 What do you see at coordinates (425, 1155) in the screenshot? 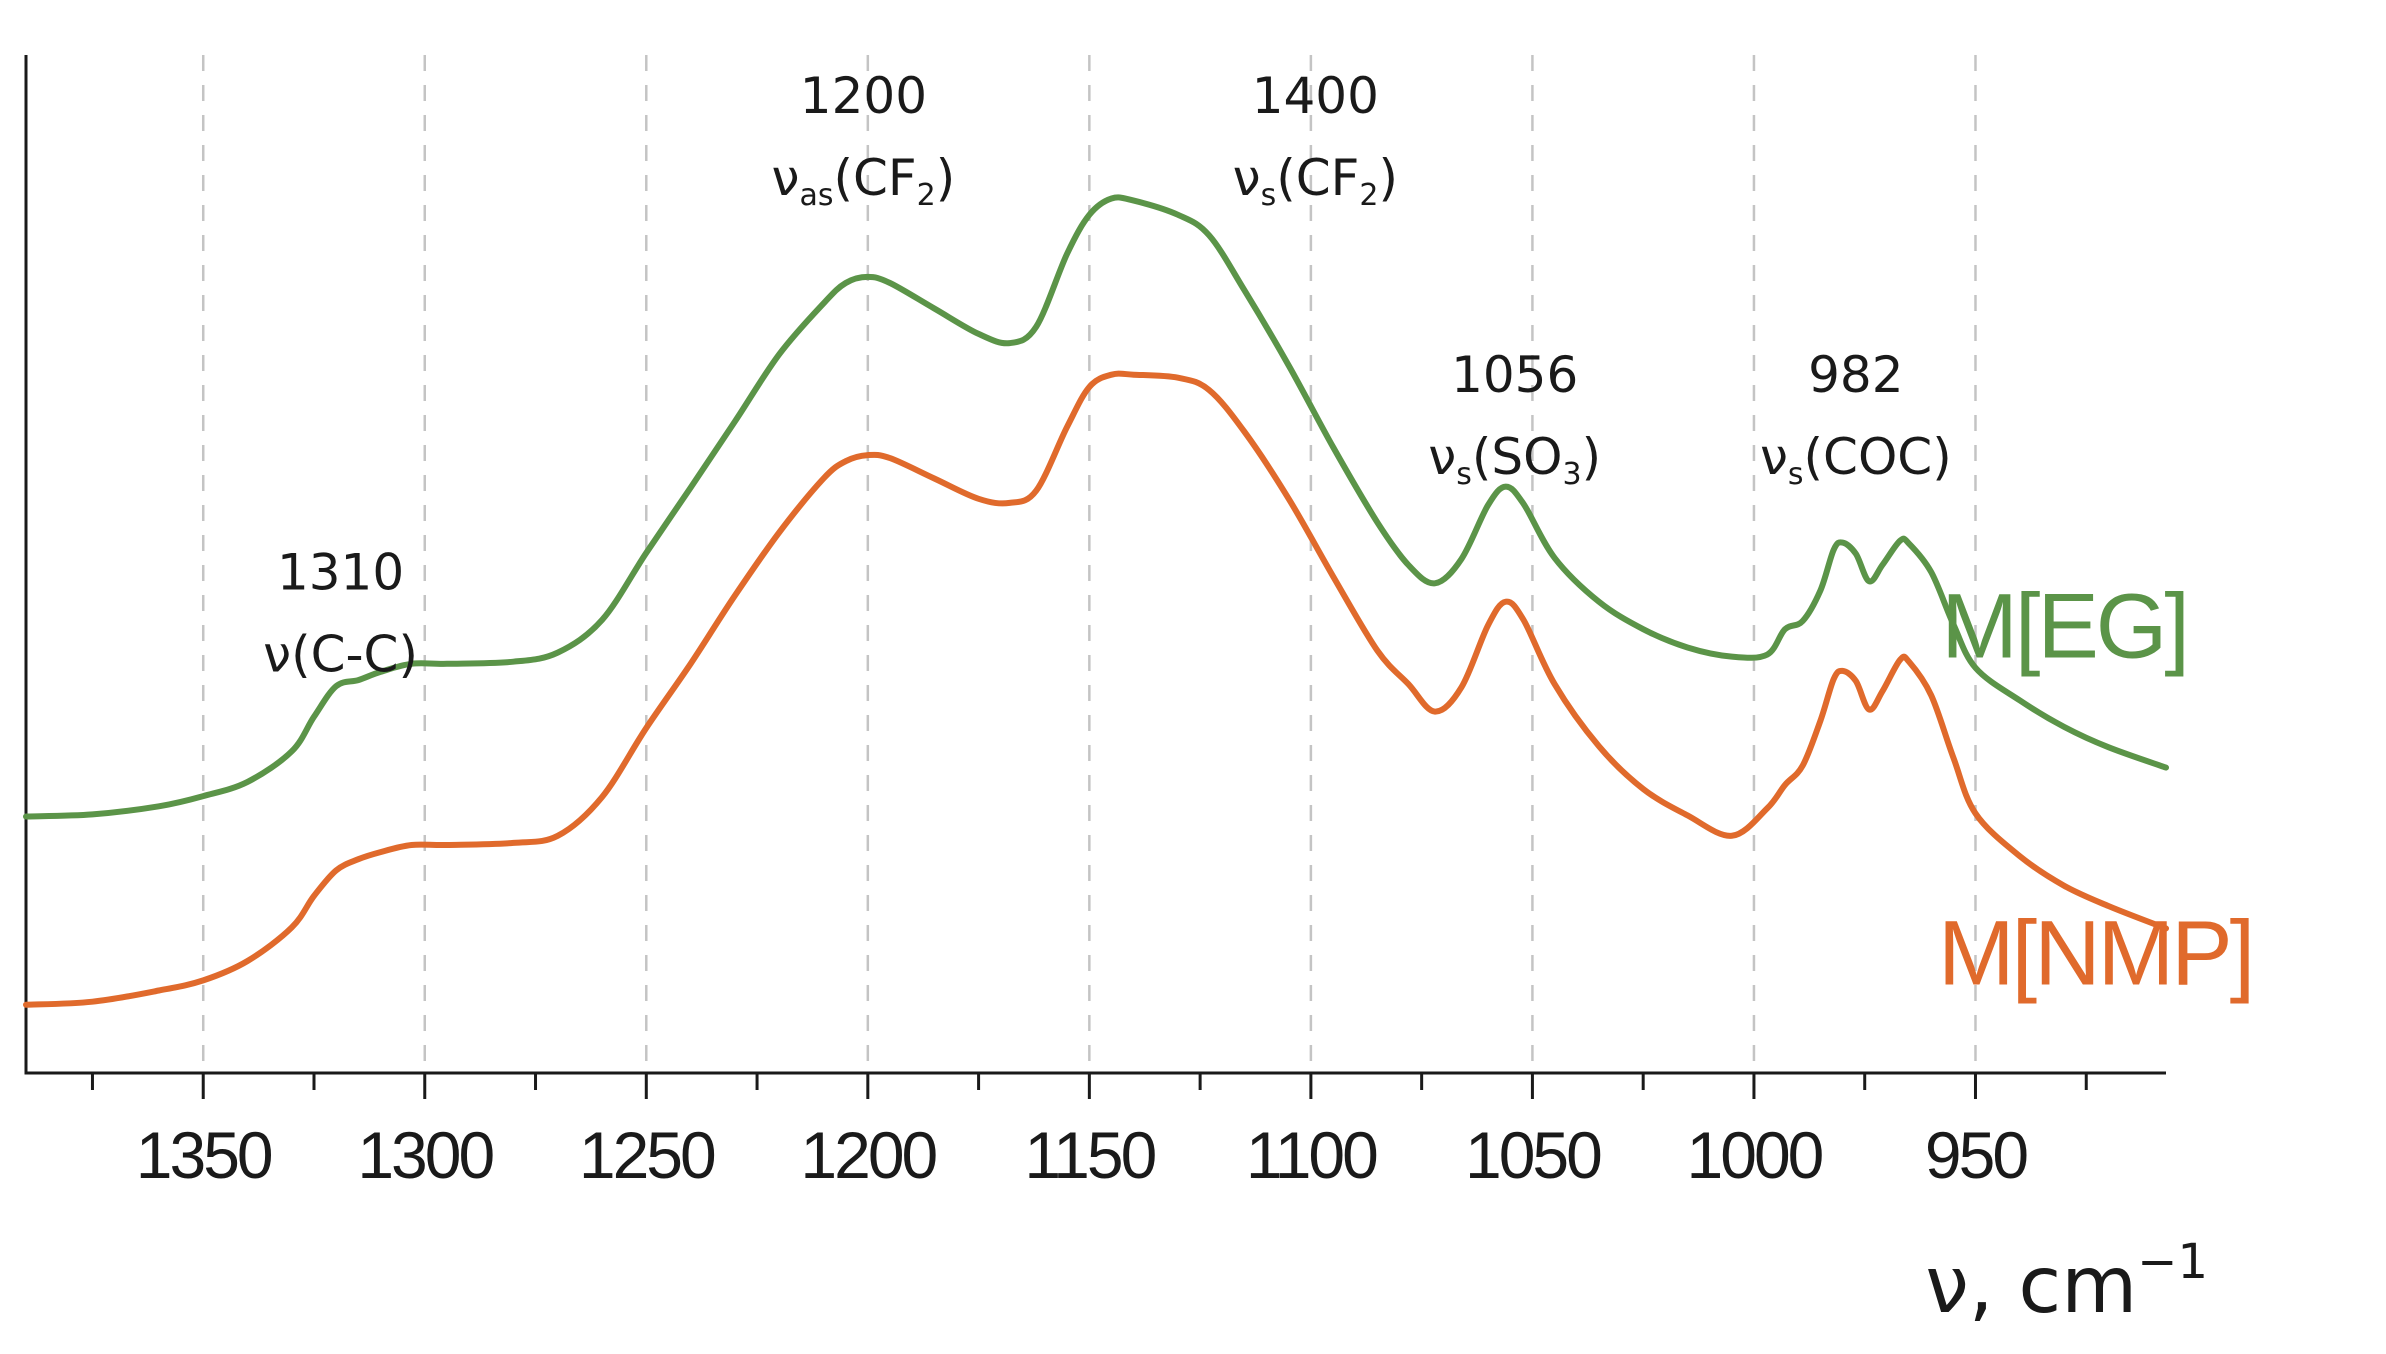
I see `x-tick-label-1300: 1300` at bounding box center [425, 1155].